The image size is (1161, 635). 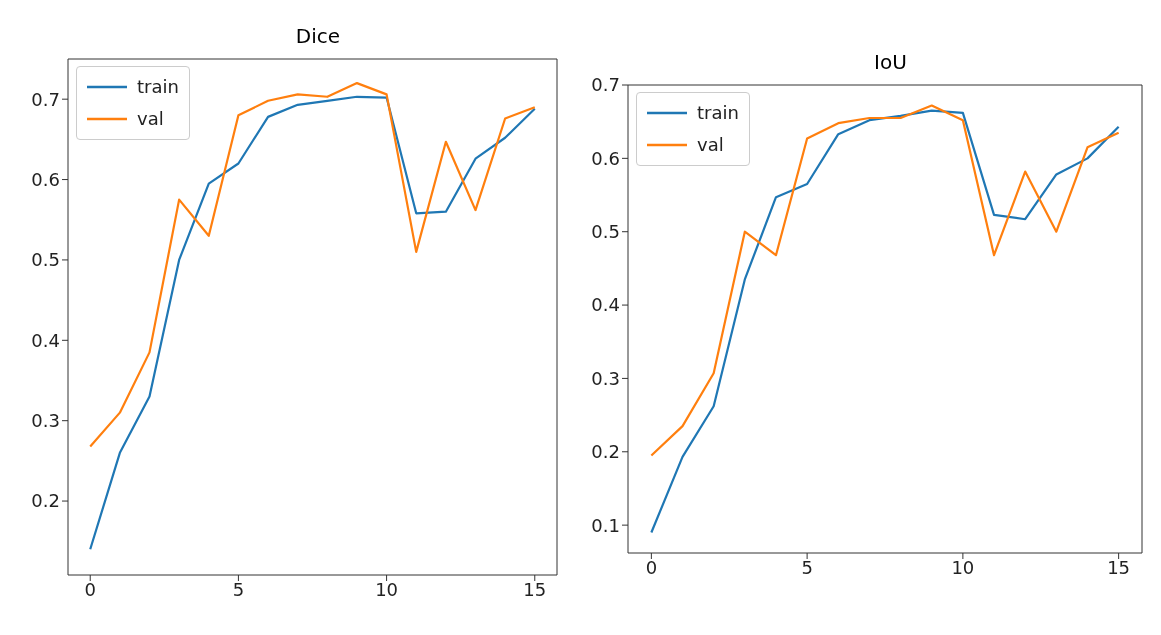 I want to click on chart-title: IoU, so click(x=890, y=62).